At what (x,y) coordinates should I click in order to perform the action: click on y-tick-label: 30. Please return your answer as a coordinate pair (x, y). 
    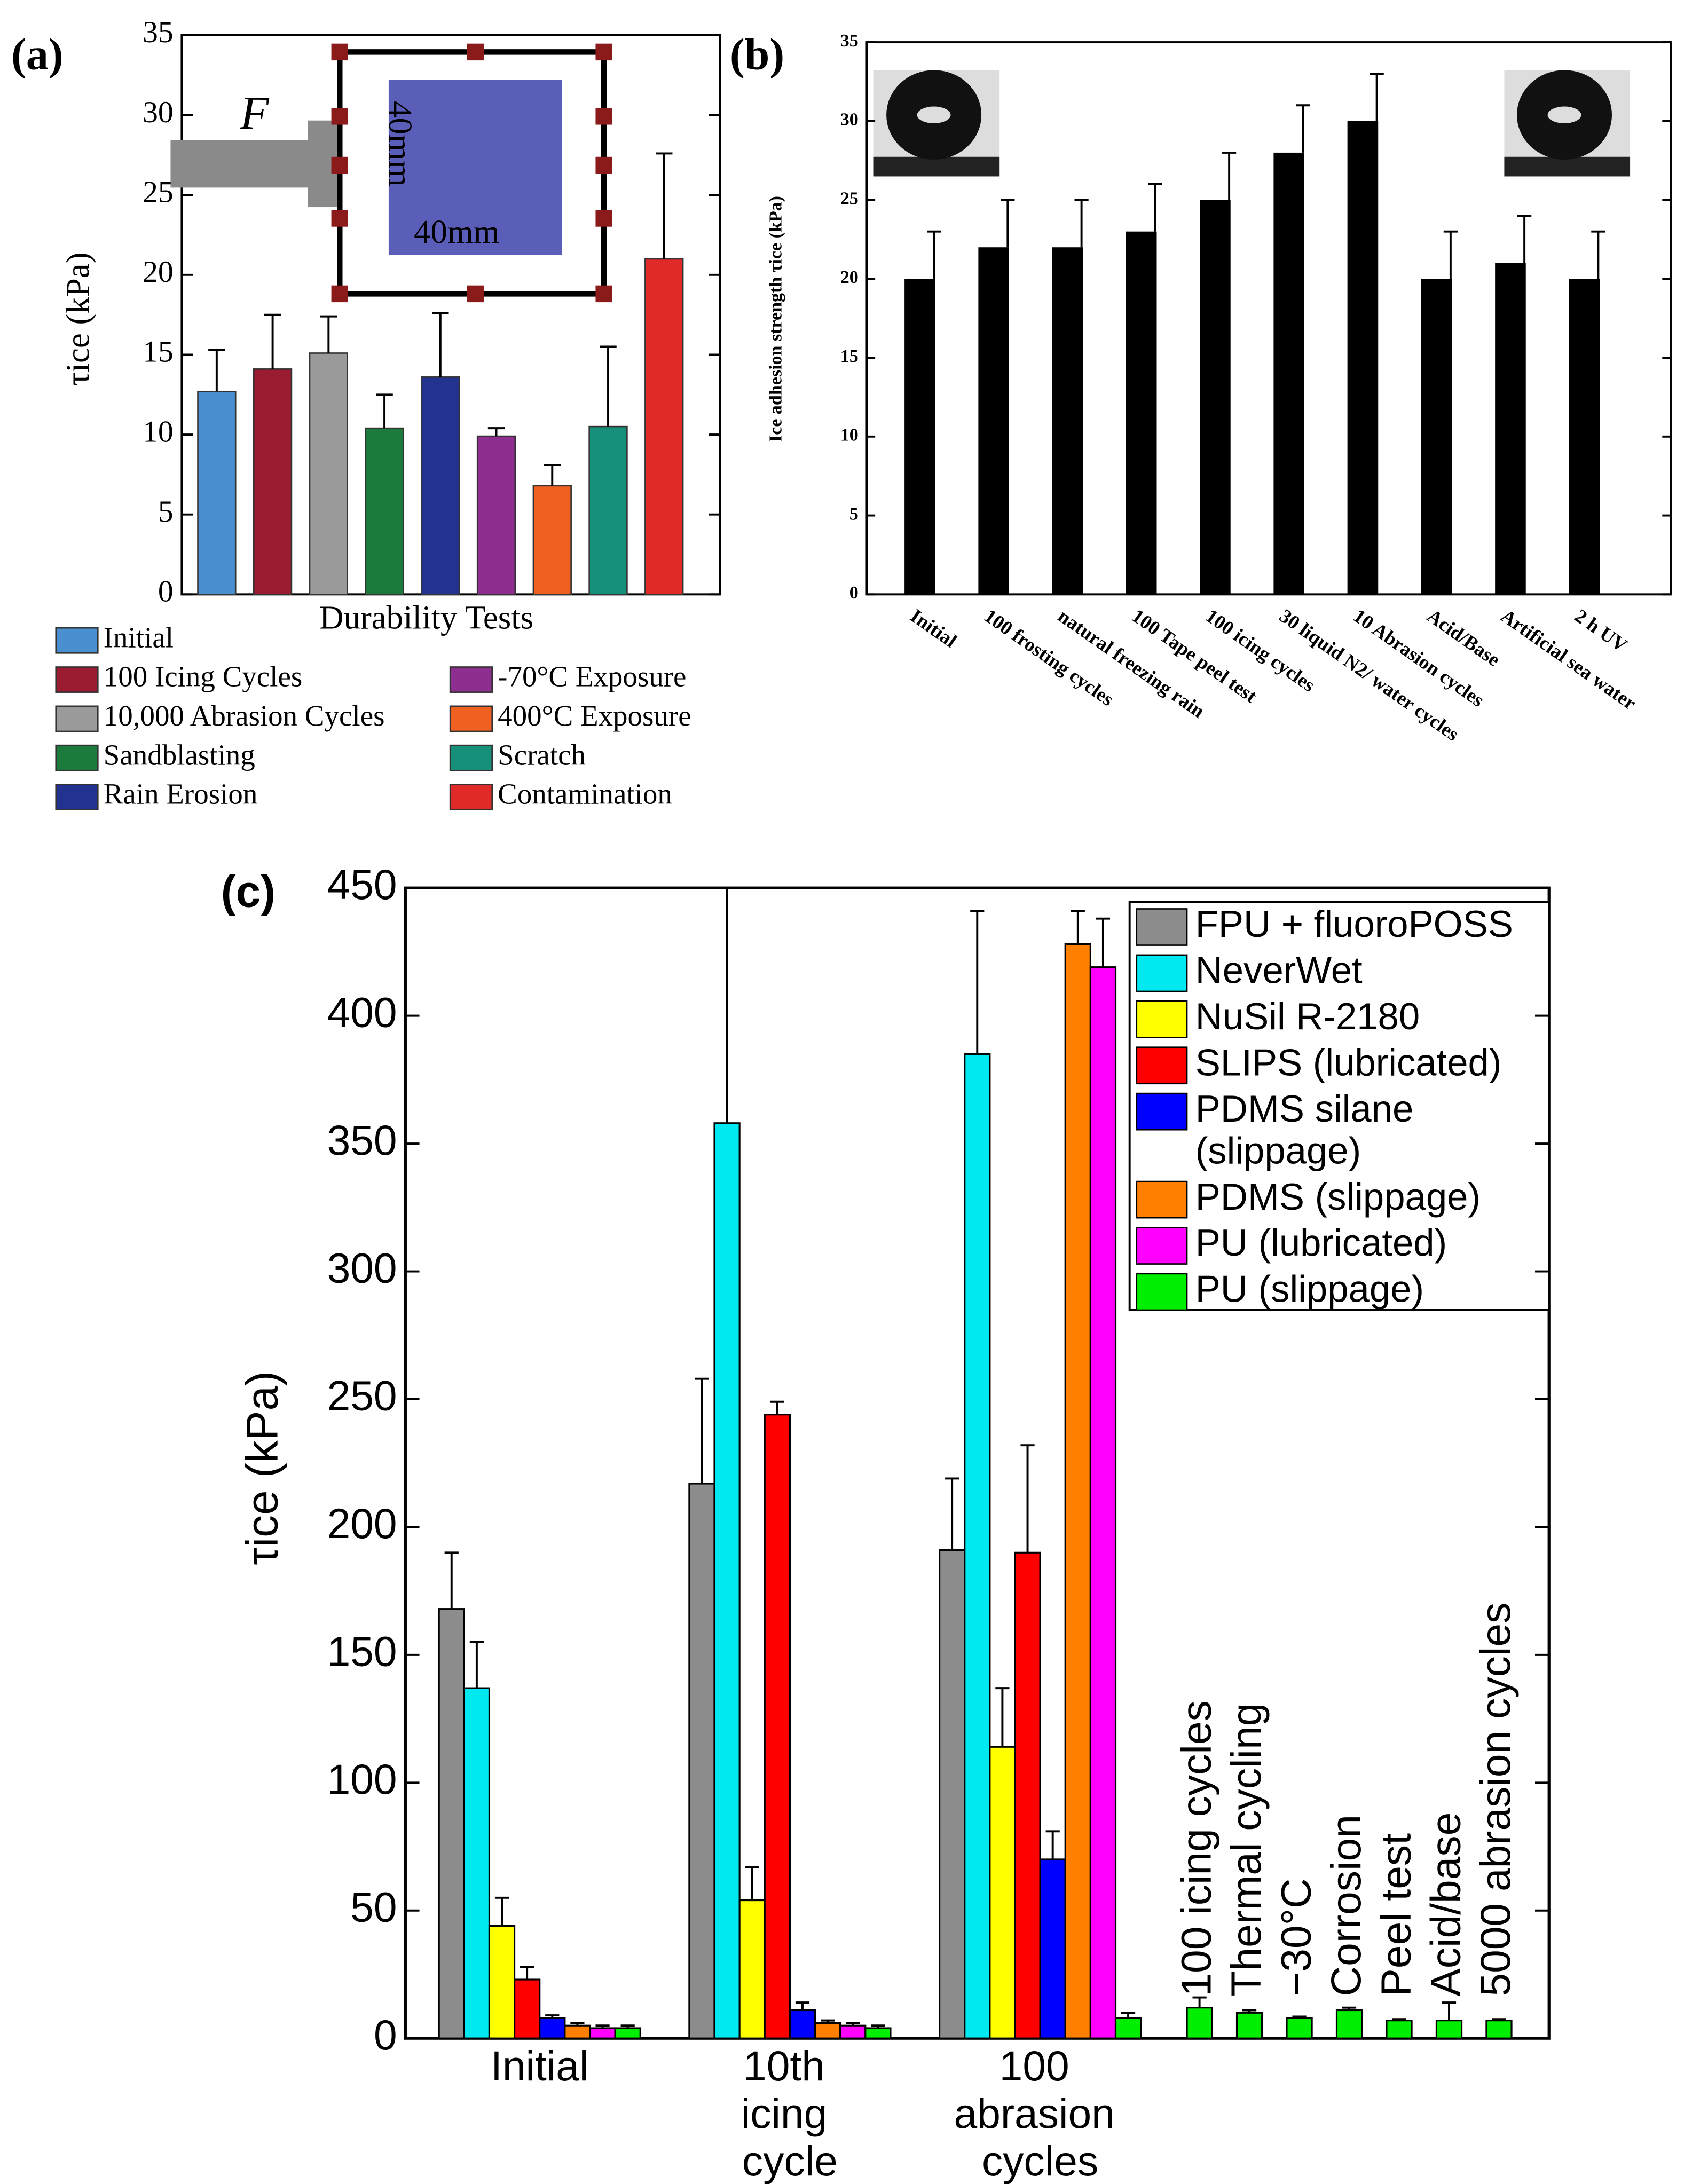
    Looking at the image, I should click on (158, 112).